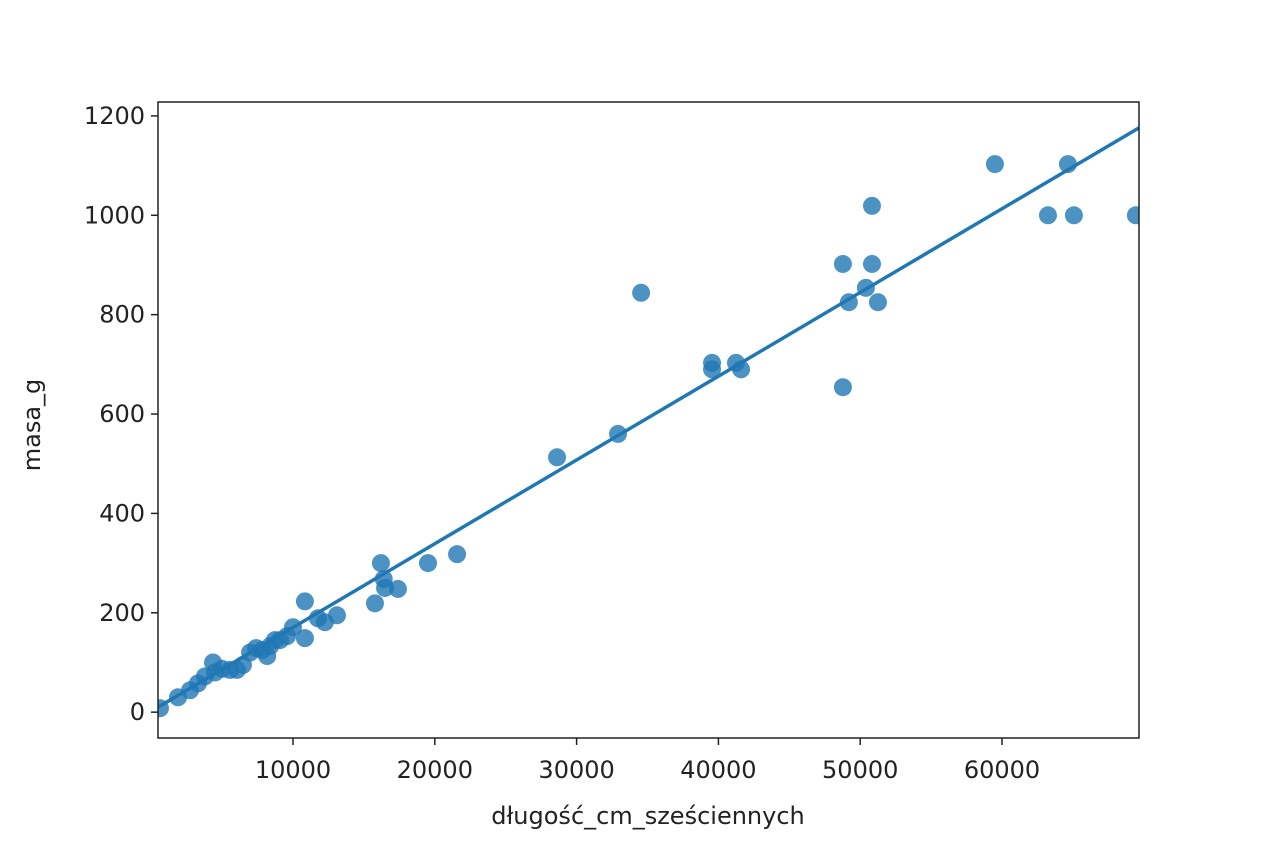  What do you see at coordinates (860, 770) in the screenshot?
I see `x-tick-label: 50000` at bounding box center [860, 770].